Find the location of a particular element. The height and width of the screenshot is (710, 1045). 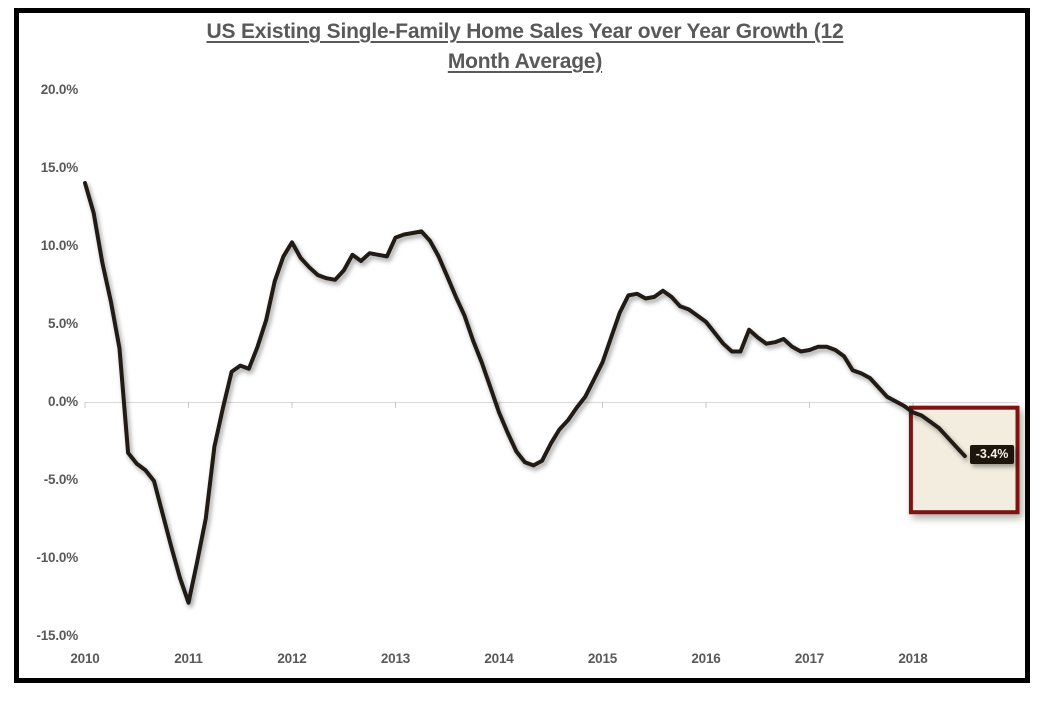

y-axis-label: -10.0% is located at coordinates (57, 557).